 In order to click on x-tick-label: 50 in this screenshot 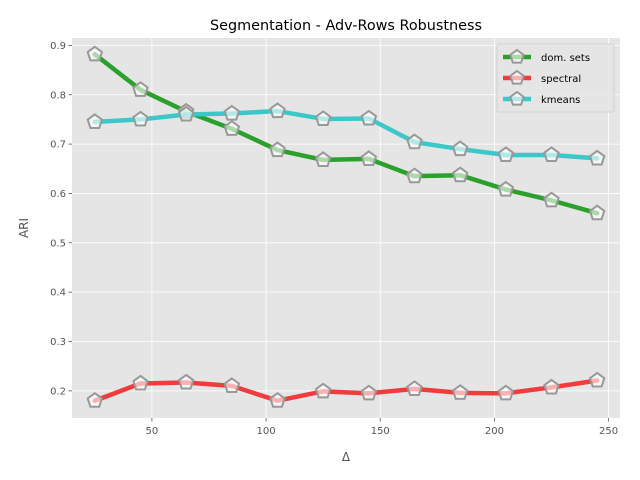, I will do `click(152, 431)`.